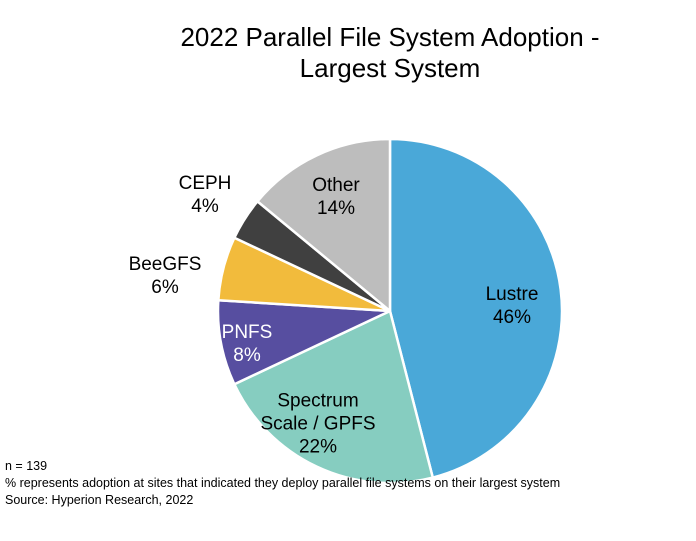  What do you see at coordinates (318, 412) in the screenshot?
I see `category-label: Spectrum Scale / GPFS` at bounding box center [318, 412].